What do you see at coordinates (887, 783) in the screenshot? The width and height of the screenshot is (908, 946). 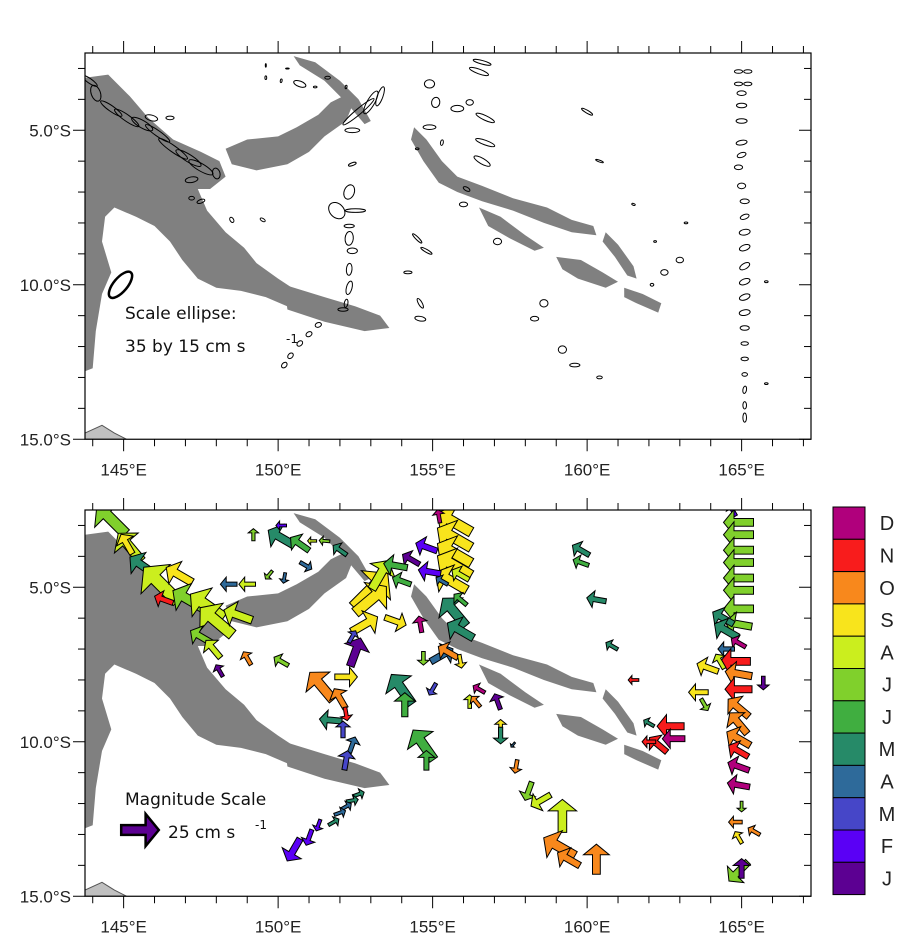 I see `colorbar-month-label: A` at bounding box center [887, 783].